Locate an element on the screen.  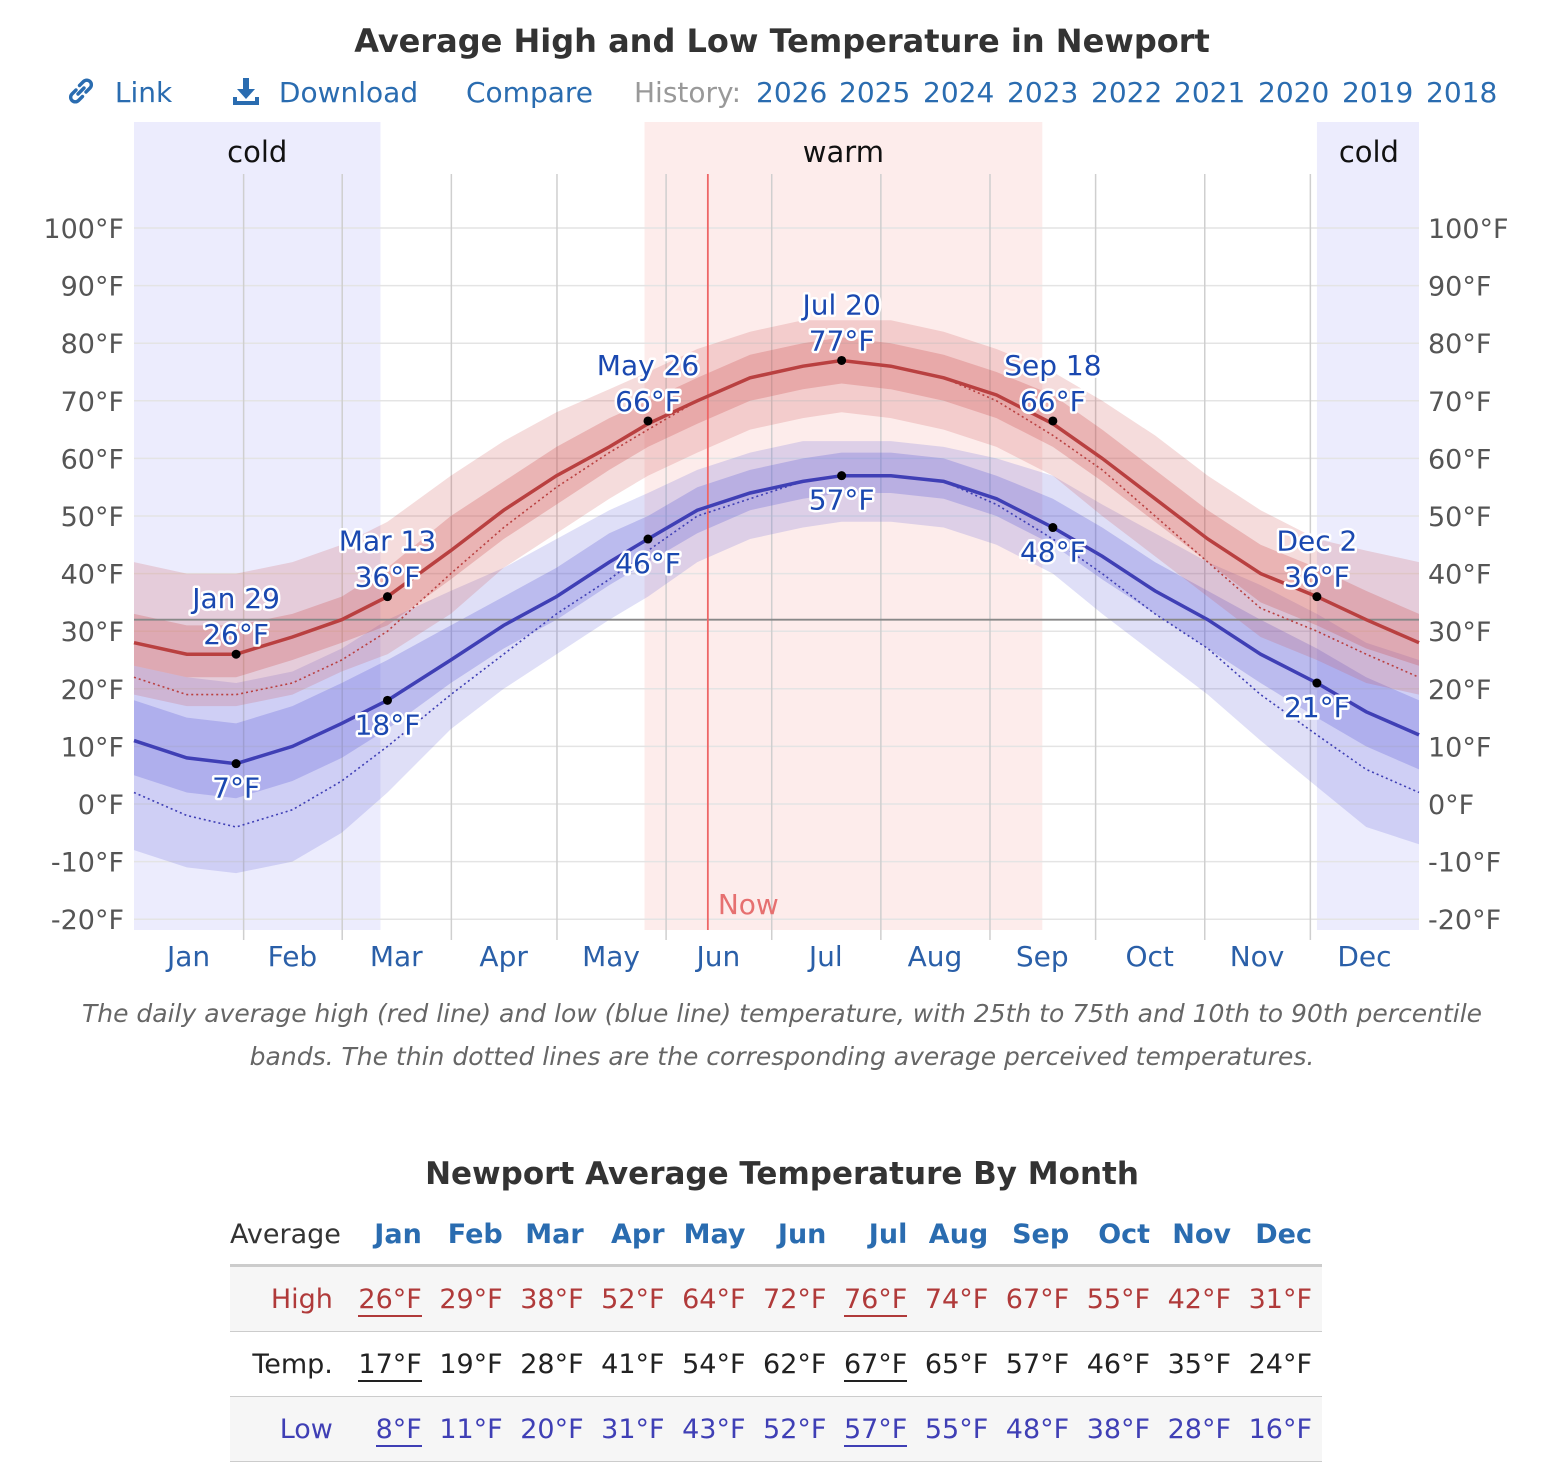
month-header: Jul is located at coordinates (877, 1235).